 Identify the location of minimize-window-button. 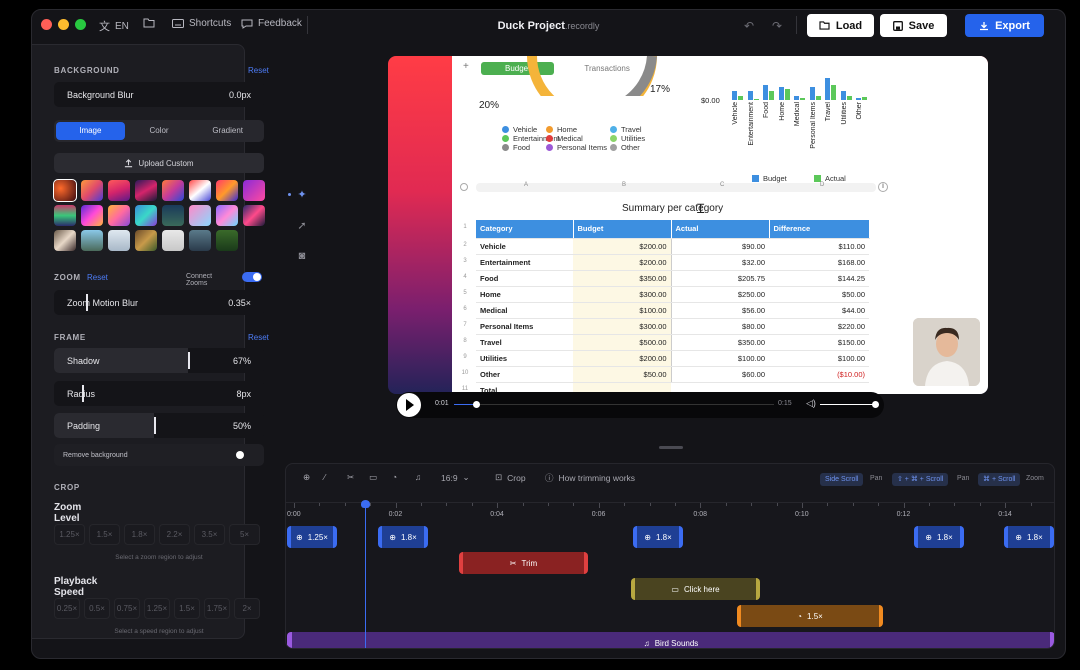
(63, 24).